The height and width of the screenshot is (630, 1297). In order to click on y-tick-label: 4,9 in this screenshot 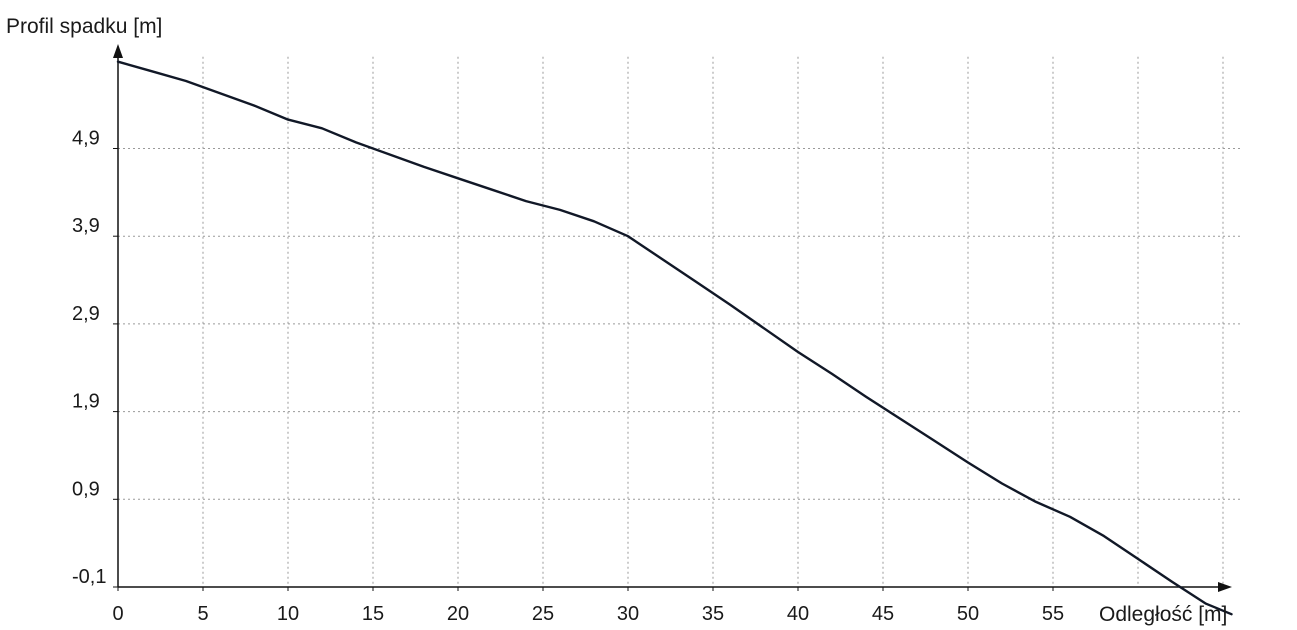, I will do `click(86, 139)`.